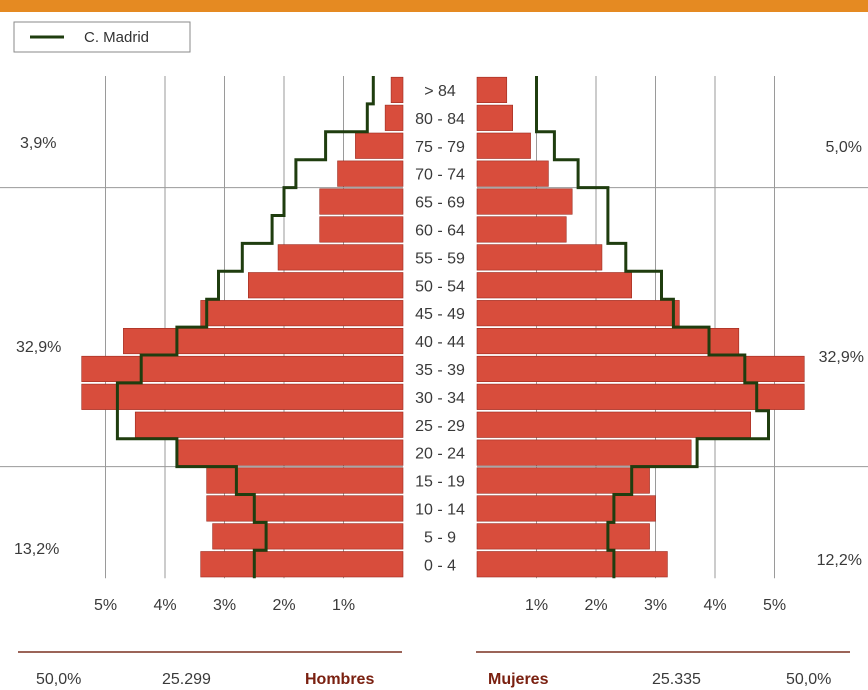 The width and height of the screenshot is (868, 690). Describe the element at coordinates (774, 605) in the screenshot. I see `x-tick-right: 5%` at that location.